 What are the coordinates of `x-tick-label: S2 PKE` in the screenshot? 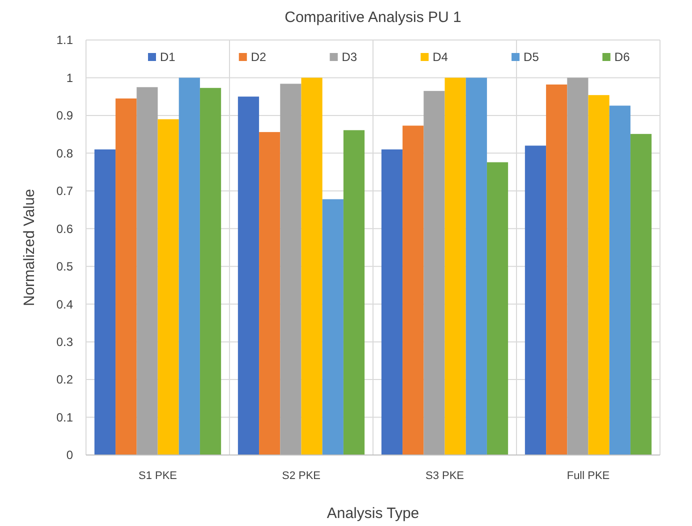 It's located at (301, 476).